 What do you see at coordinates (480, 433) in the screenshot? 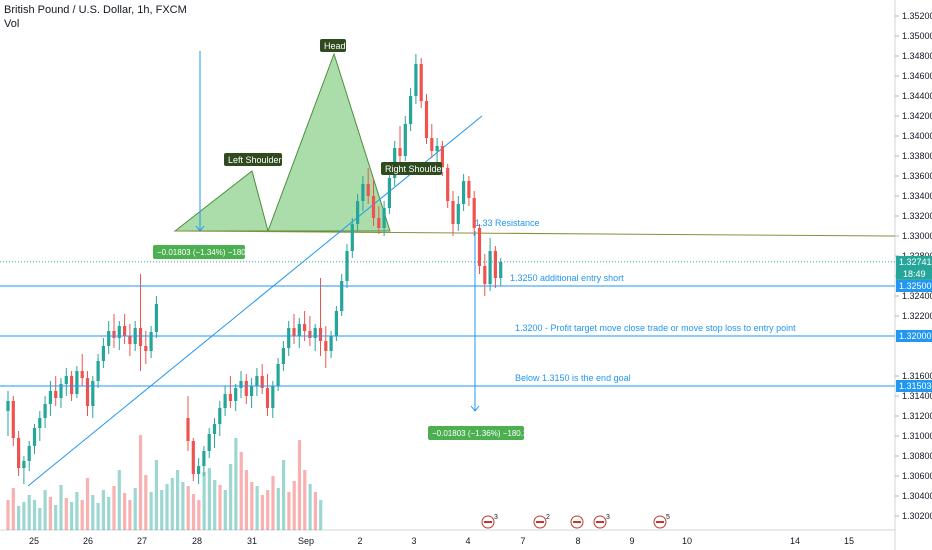
I see `measurement-text: −0.01803 (−1.36%) −180.3` at bounding box center [480, 433].